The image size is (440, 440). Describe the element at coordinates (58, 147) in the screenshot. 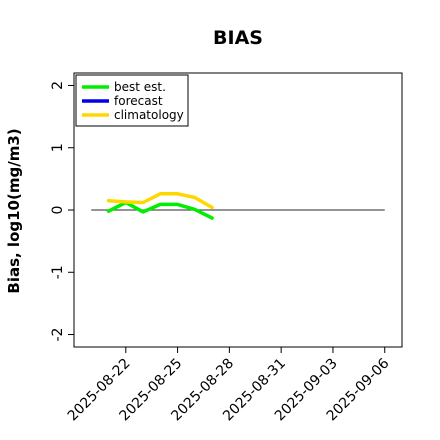

I see `y-tick-label: 1` at that location.